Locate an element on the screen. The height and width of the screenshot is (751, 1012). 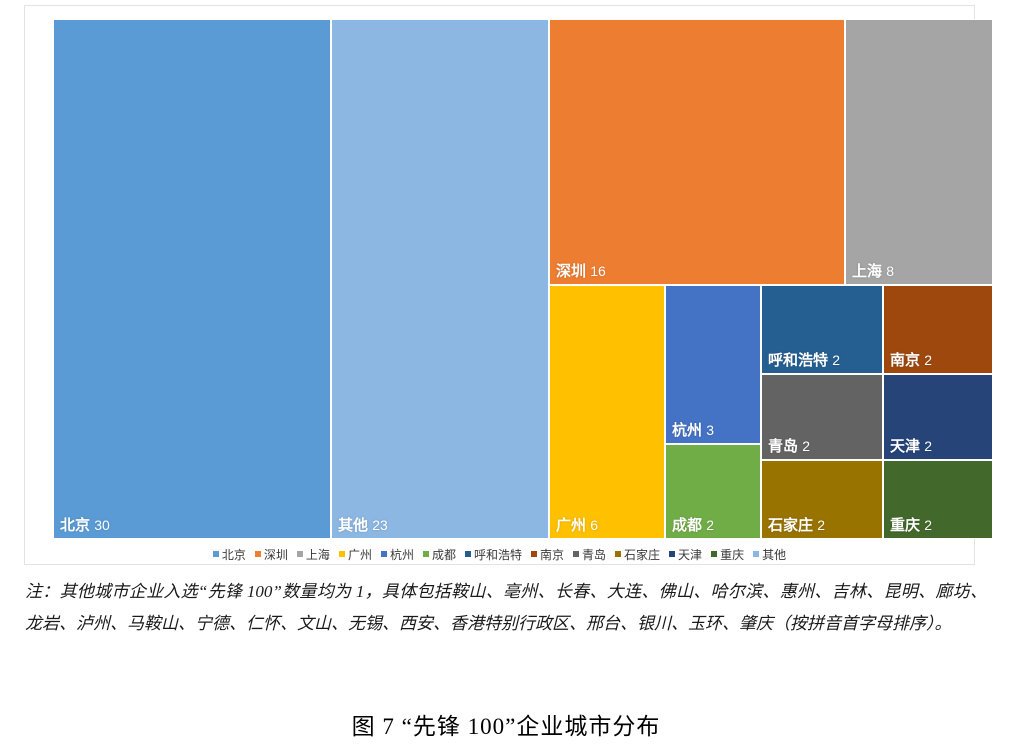
legend-item: 北京 is located at coordinates (229, 554).